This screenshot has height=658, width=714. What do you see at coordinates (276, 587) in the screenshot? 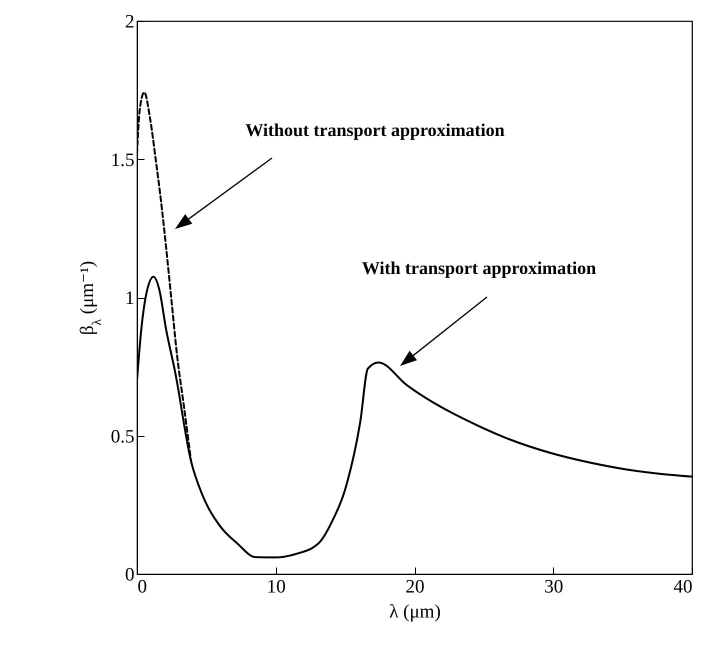
I see `x-tick-label: 10` at bounding box center [276, 587].